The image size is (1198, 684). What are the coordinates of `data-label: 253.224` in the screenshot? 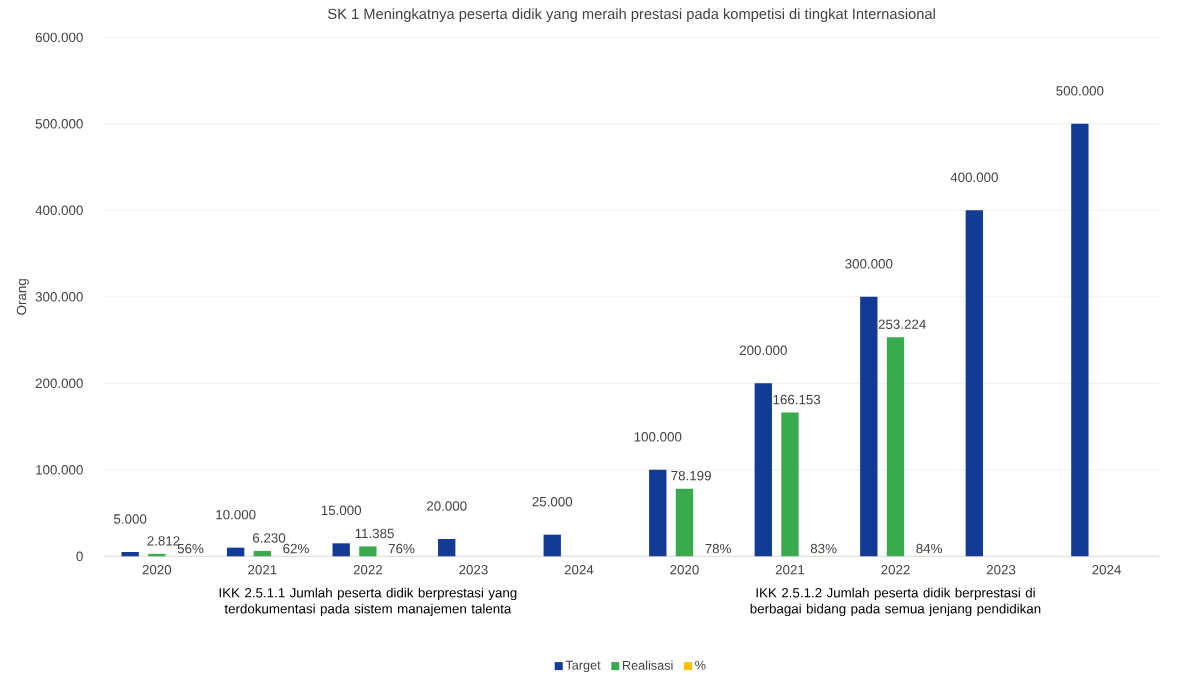 It's located at (902, 324).